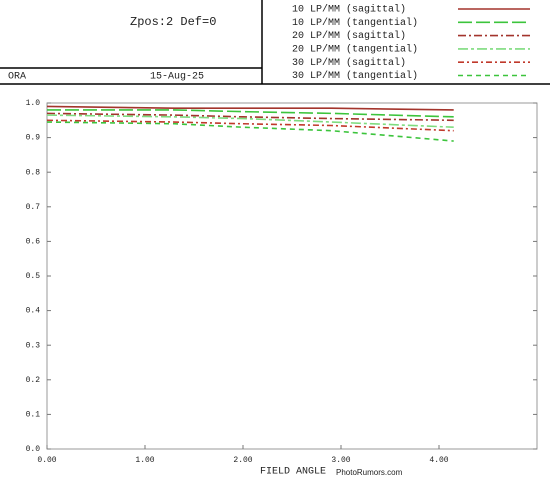 This screenshot has width=550, height=481. What do you see at coordinates (33, 380) in the screenshot?
I see `y-tick-label: 0.2` at bounding box center [33, 380].